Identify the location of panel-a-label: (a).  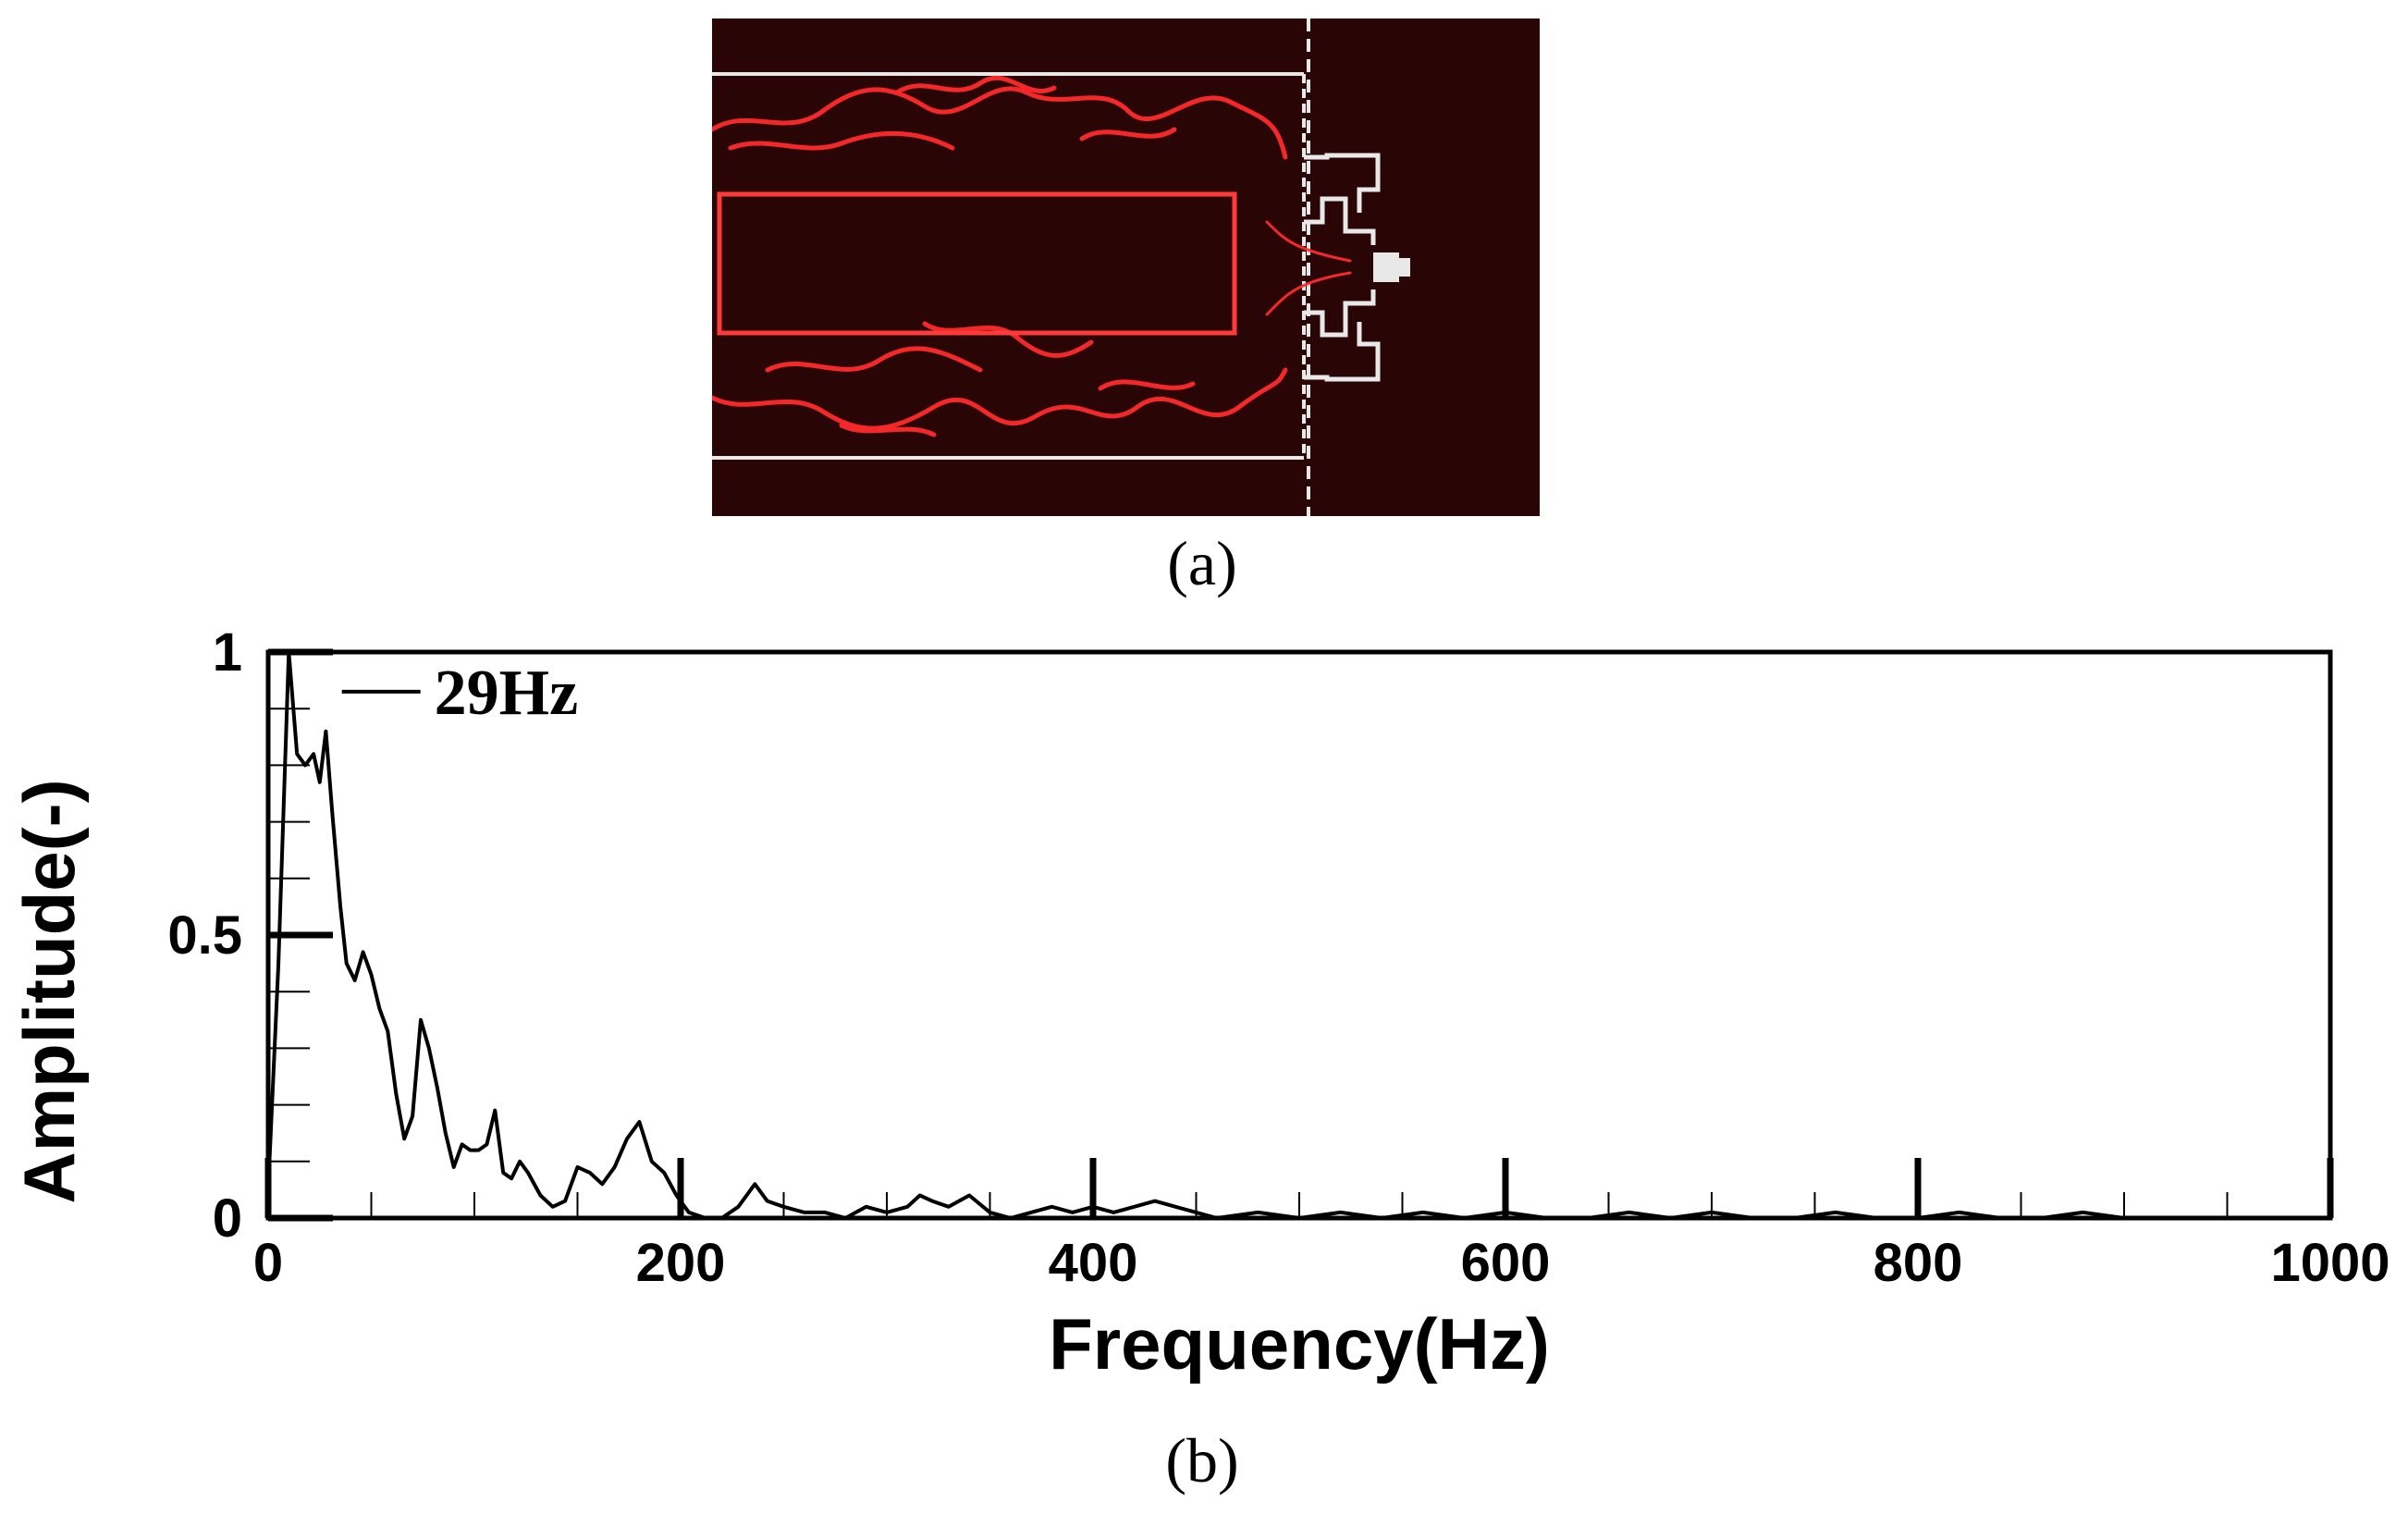
(1202, 563).